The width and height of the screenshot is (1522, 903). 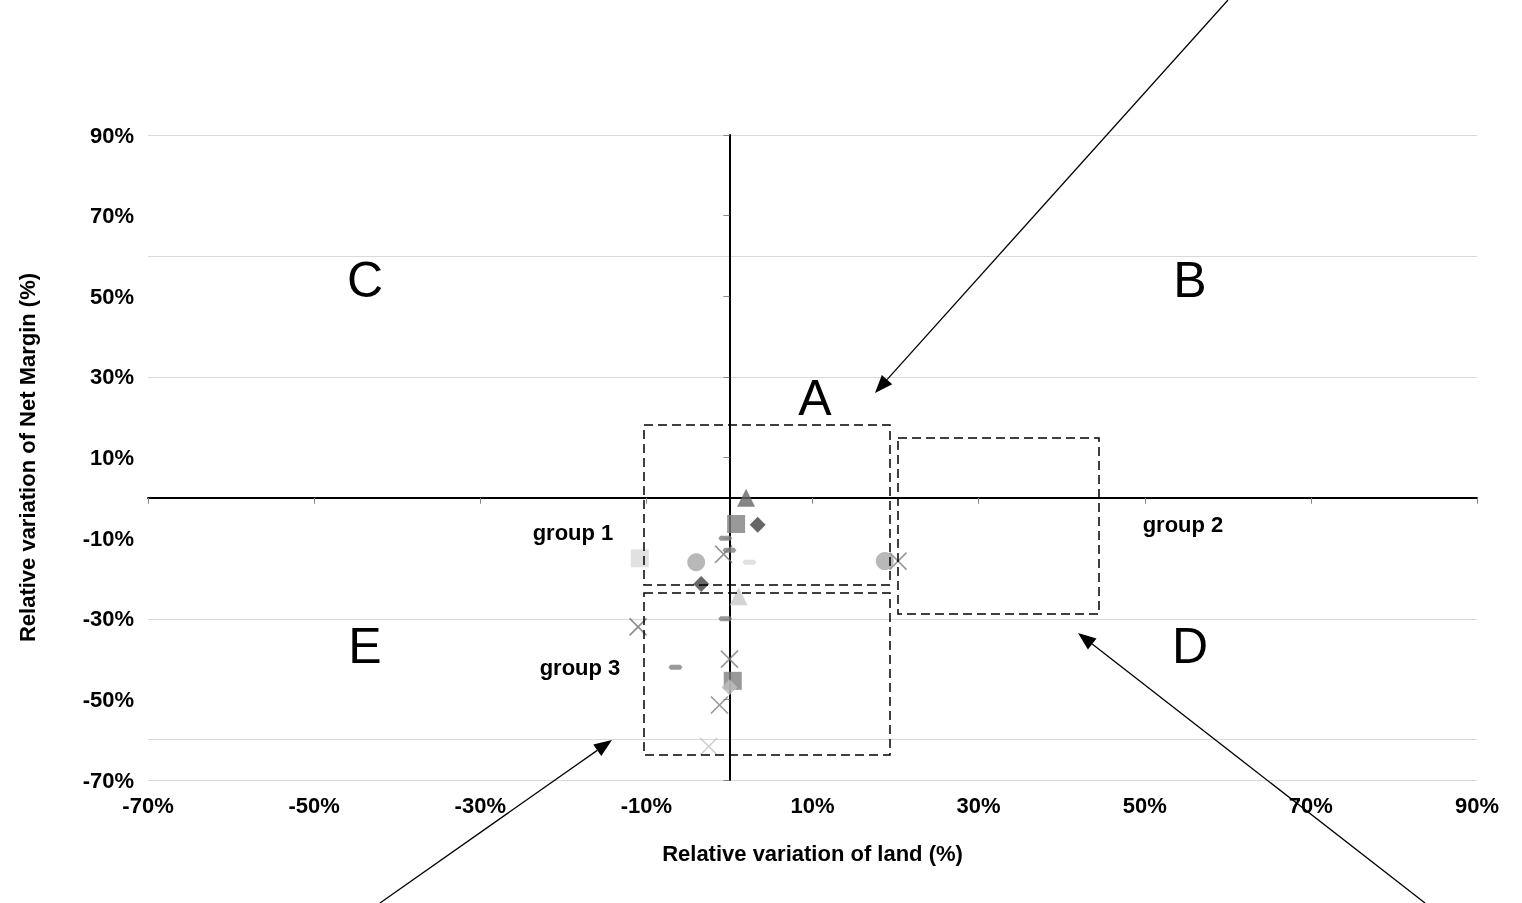 I want to click on x-tick-label: -70%, so click(x=148, y=805).